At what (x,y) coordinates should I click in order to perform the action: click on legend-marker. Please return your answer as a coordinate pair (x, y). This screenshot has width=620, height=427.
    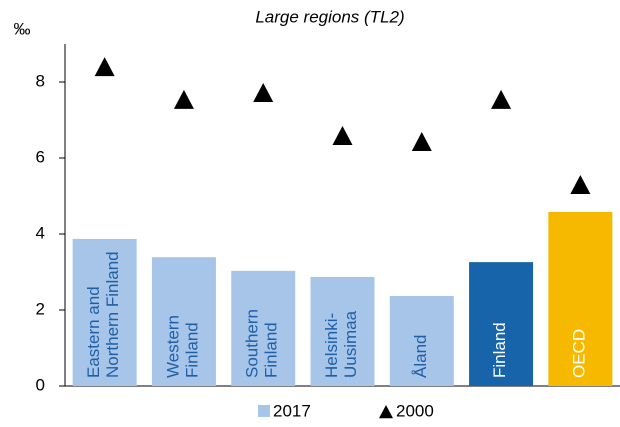
    Looking at the image, I should click on (386, 412).